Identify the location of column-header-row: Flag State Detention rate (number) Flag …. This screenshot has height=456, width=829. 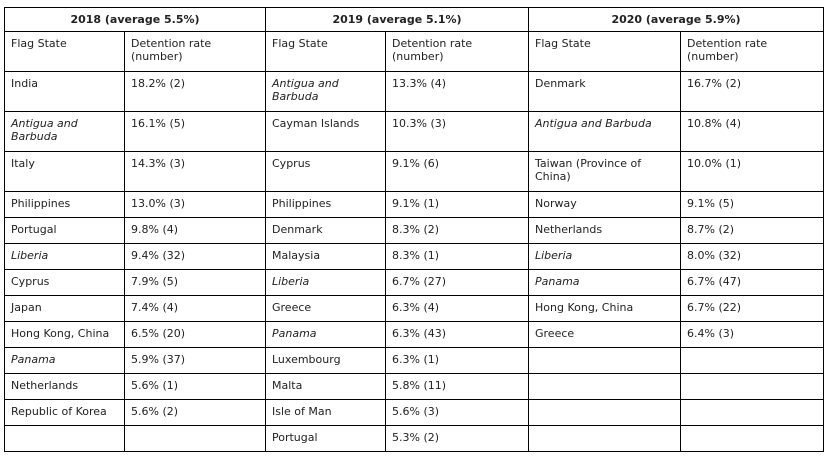
(414, 51).